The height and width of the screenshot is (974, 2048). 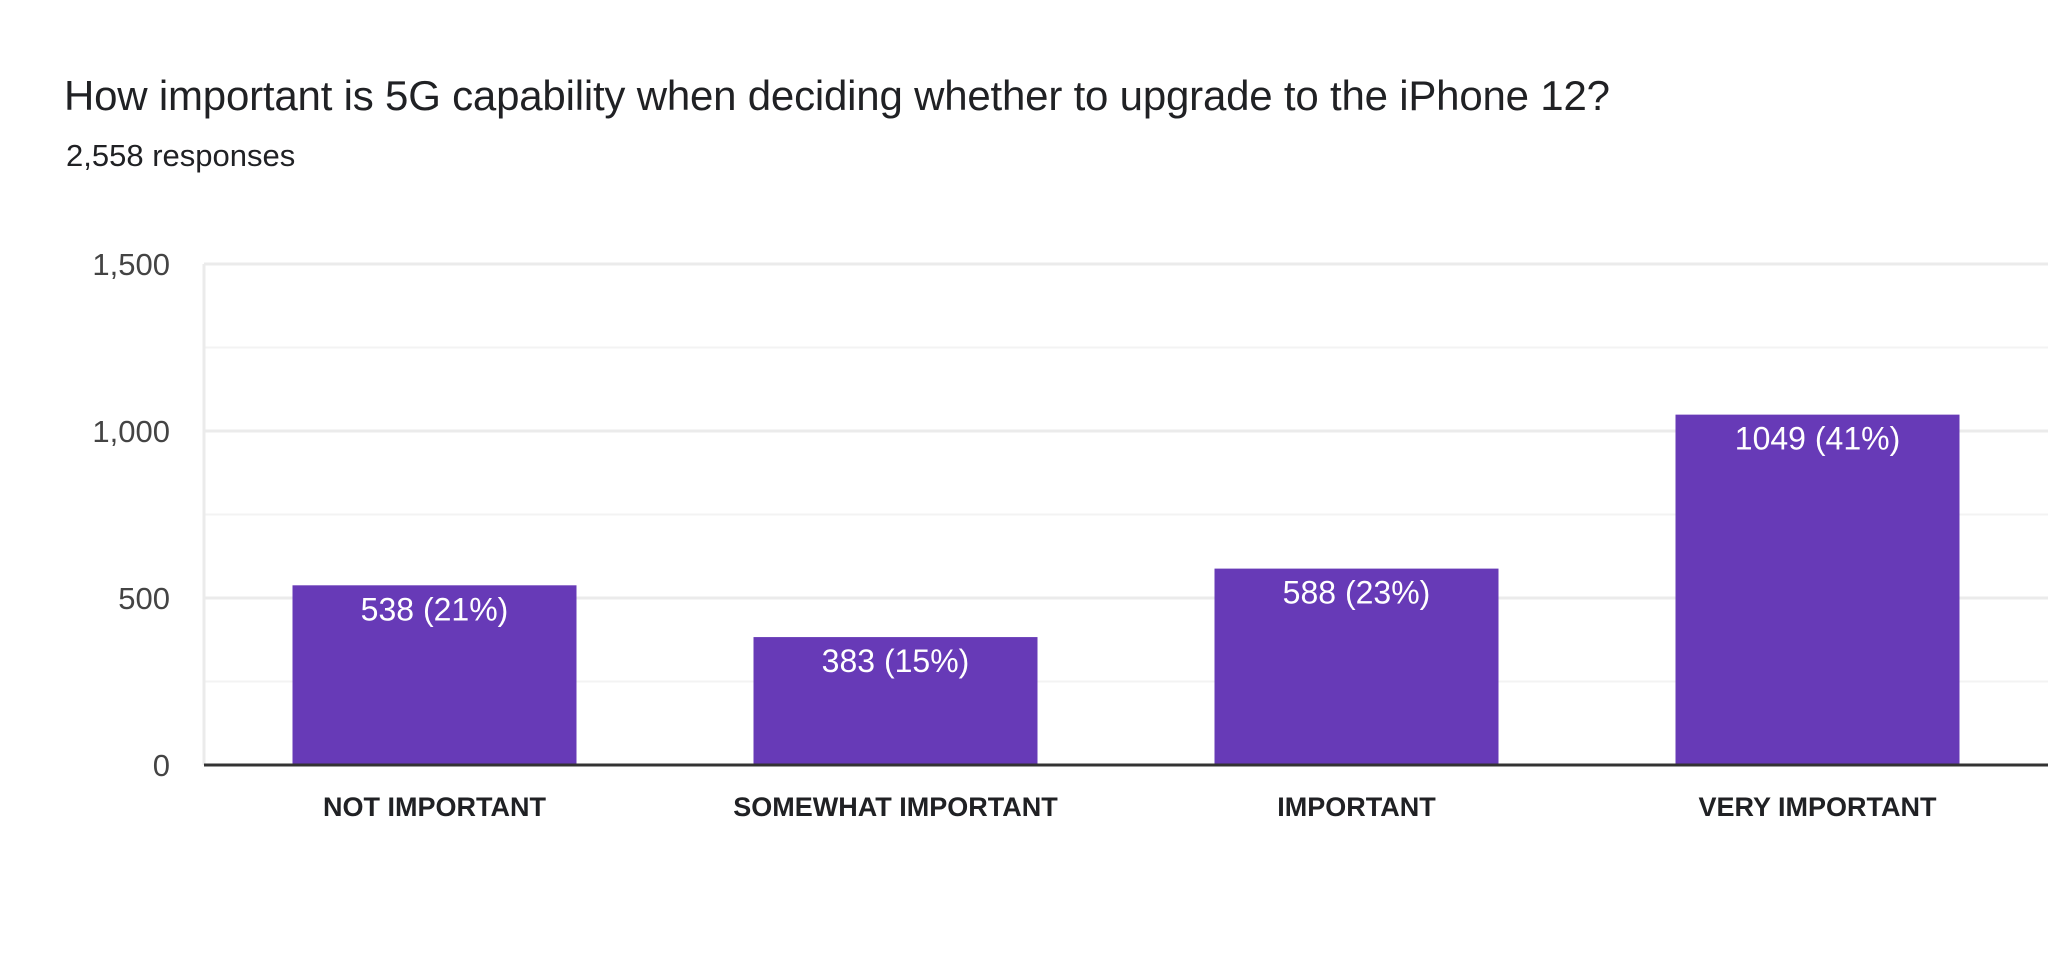 I want to click on data-label: 588 (23%), so click(x=1357, y=593).